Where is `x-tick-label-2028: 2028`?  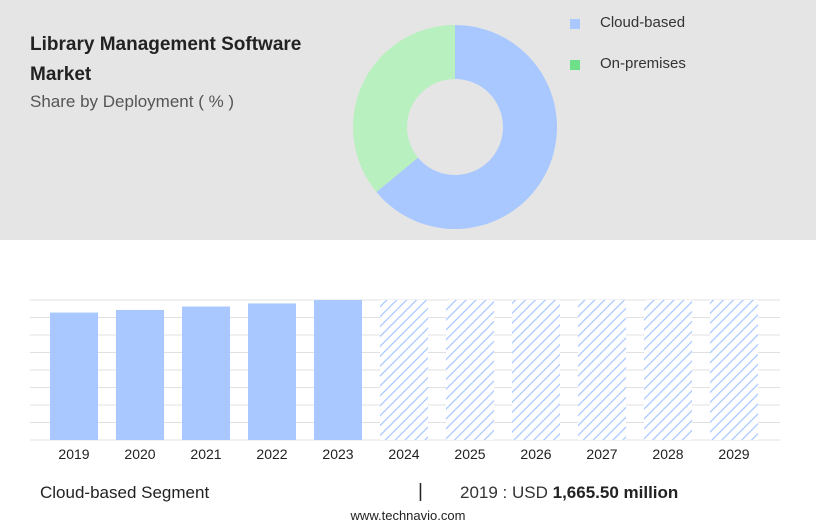 x-tick-label-2028: 2028 is located at coordinates (667, 454).